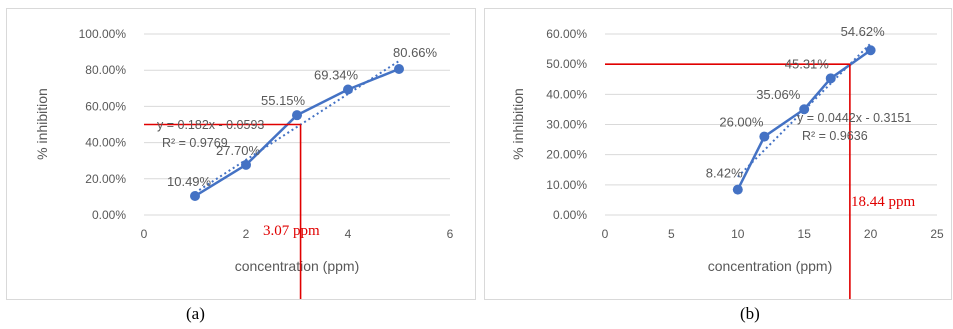 This screenshot has height=329, width=953. I want to click on x-tick-label: 15, so click(805, 234).